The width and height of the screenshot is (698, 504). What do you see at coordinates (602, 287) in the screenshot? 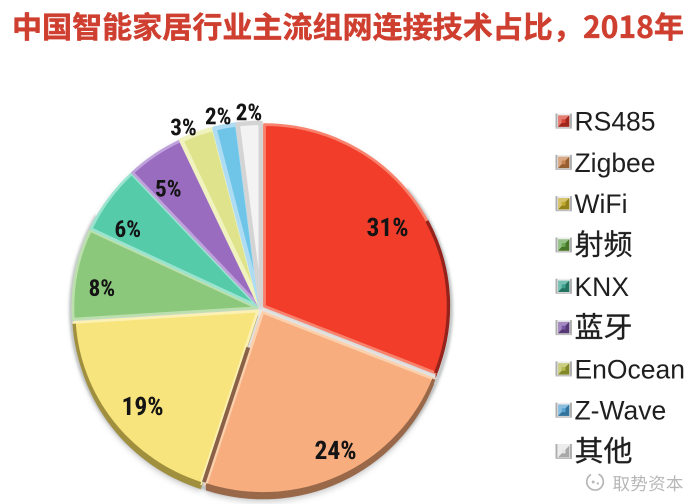
I see `svg-text: KNX` at bounding box center [602, 287].